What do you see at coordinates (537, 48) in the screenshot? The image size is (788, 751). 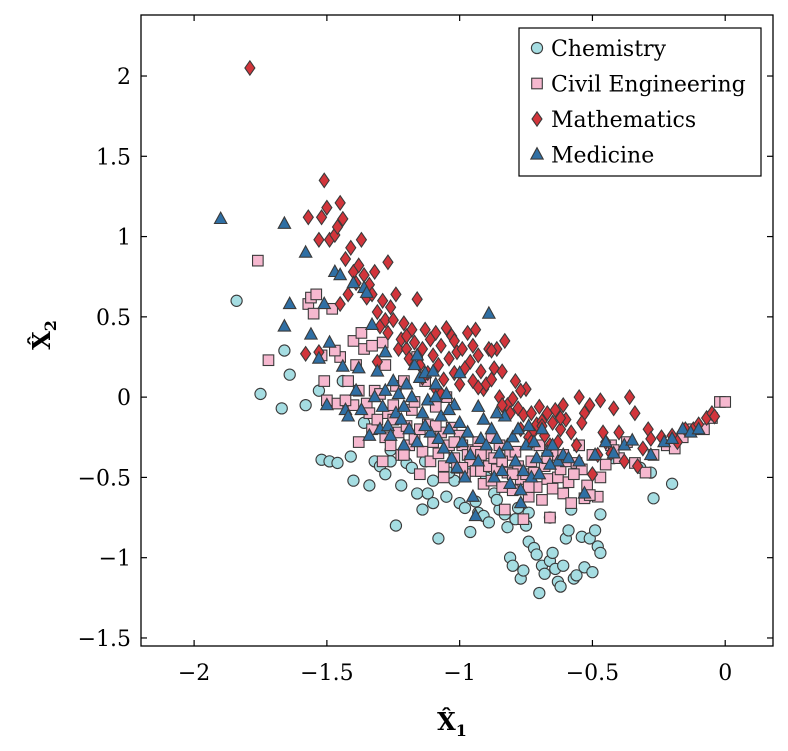 I see `legend-marker-chemistry` at bounding box center [537, 48].